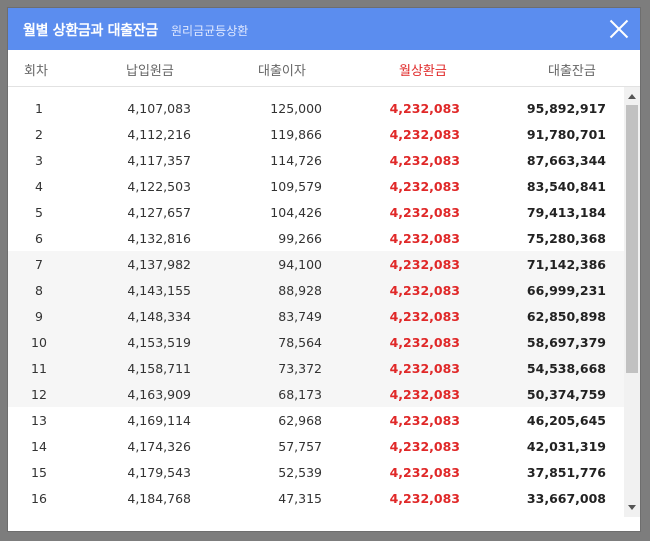 This screenshot has height=541, width=650. What do you see at coordinates (300, 368) in the screenshot?
I see `cell-interest: 73,372` at bounding box center [300, 368].